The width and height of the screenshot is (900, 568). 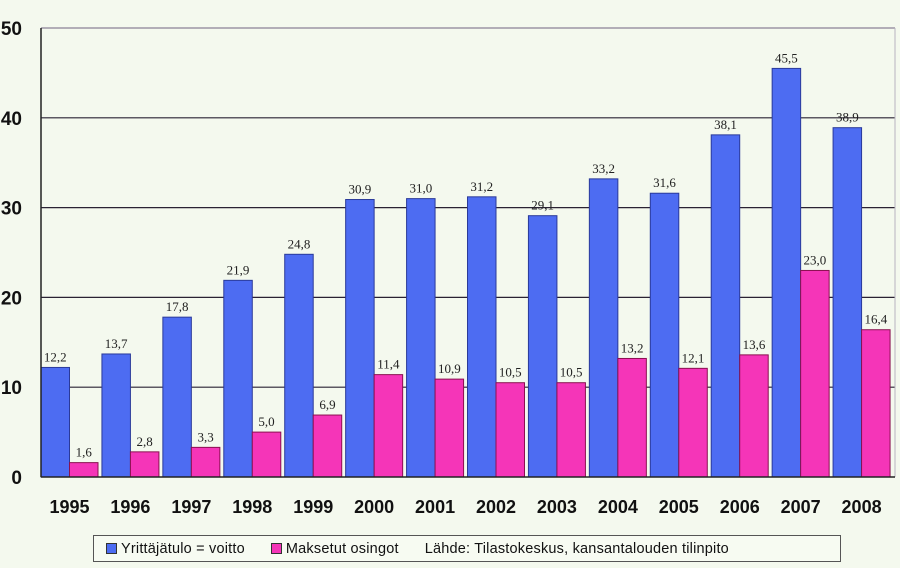 What do you see at coordinates (299, 243) in the screenshot?
I see `data-label: 24,8` at bounding box center [299, 243].